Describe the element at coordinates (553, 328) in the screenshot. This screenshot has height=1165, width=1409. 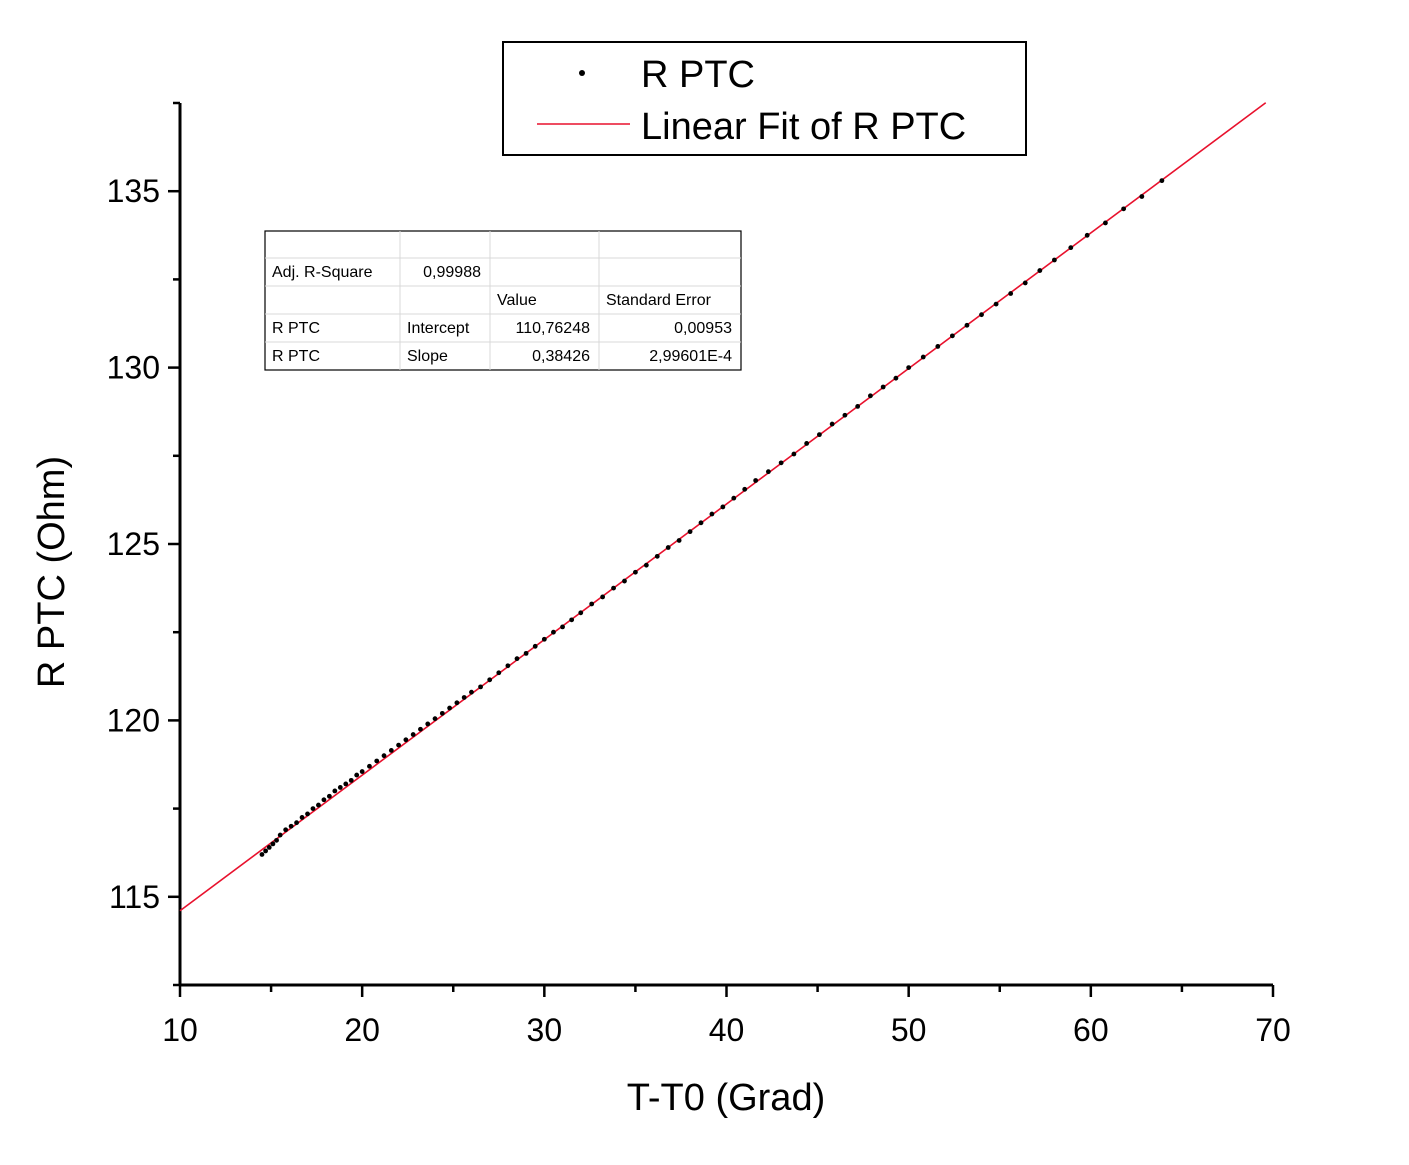
I see `stats-cell: 110,76248` at that location.